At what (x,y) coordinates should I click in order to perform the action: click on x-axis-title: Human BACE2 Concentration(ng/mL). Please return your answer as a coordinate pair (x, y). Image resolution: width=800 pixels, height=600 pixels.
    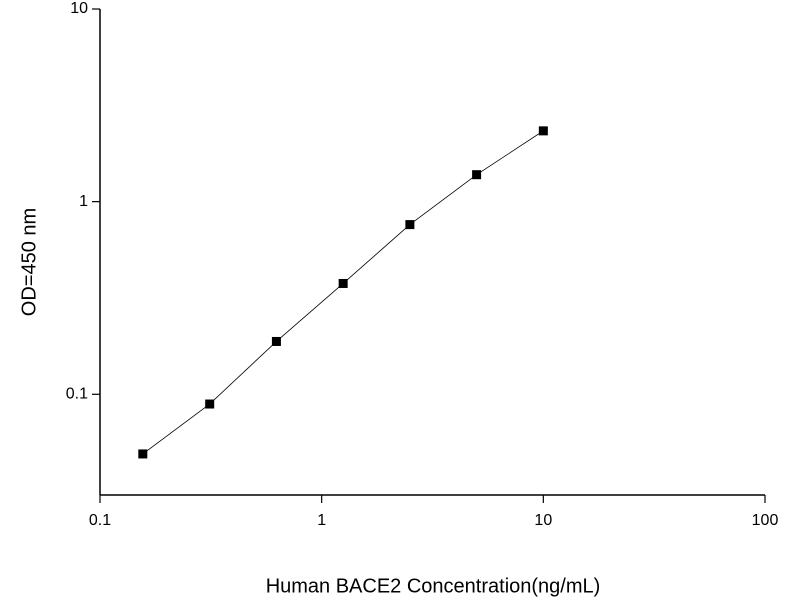
    Looking at the image, I should click on (433, 586).